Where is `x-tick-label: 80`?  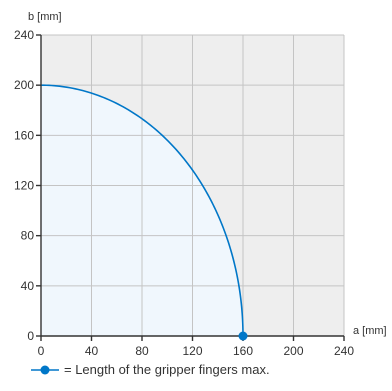 x-tick-label: 80 is located at coordinates (142, 351).